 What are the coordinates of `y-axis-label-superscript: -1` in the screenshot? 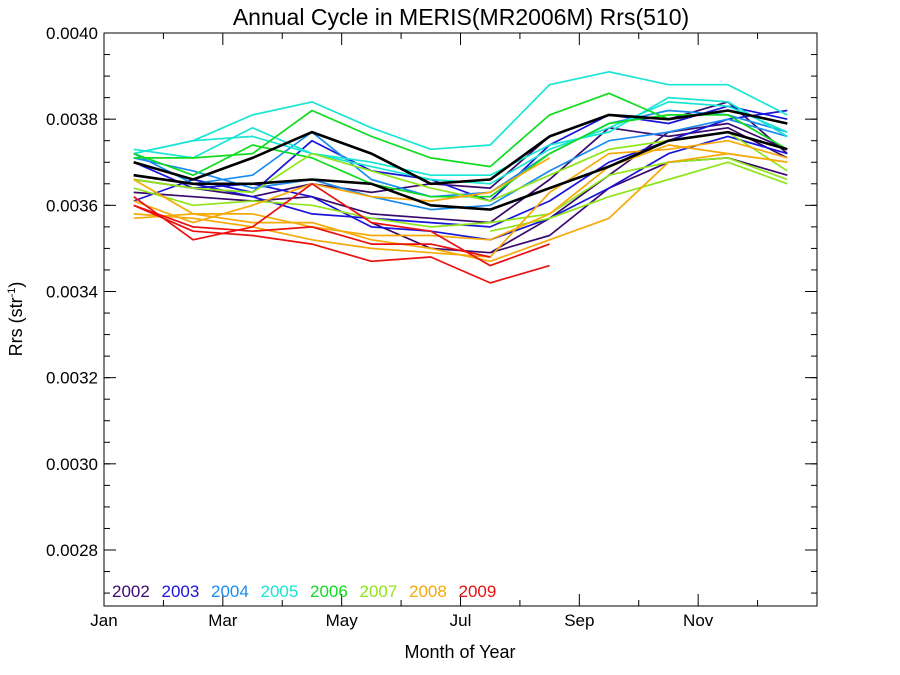 It's located at (12, 293).